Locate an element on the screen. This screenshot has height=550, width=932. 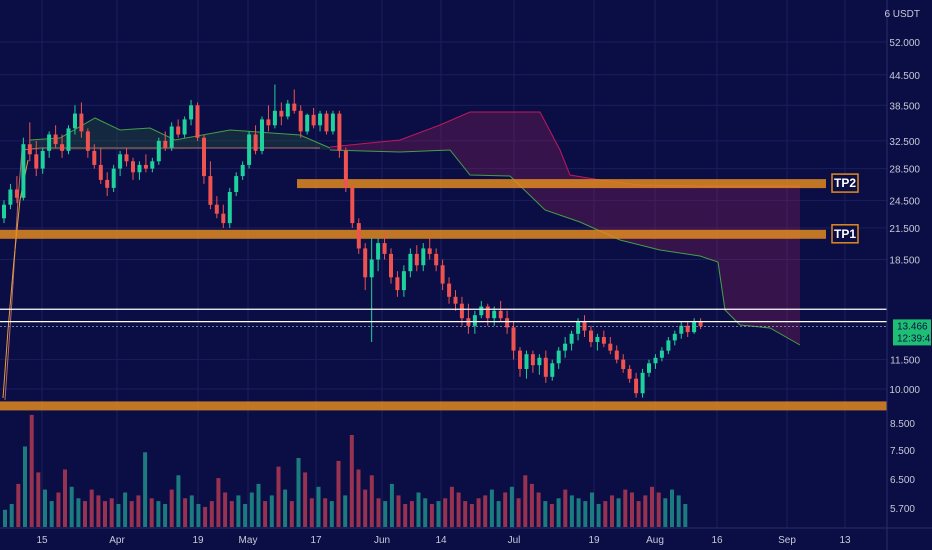
time-axis: 15 Apr 19 May 17 Jun 14 Jul 19 Aug 16 Sep 13 is located at coordinates (466, 536).